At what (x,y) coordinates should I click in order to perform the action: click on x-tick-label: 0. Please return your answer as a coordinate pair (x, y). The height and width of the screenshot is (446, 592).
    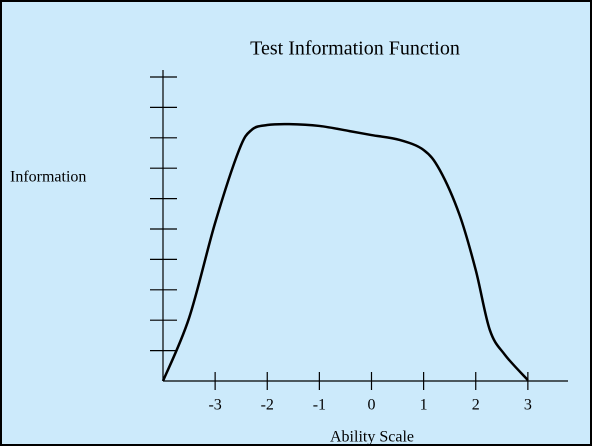
    Looking at the image, I should click on (371, 405).